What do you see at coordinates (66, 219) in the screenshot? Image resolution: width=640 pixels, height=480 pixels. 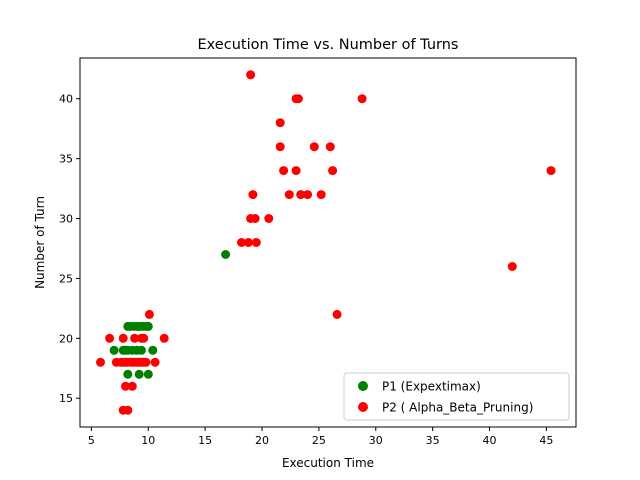 I see `y-tick-label: 30` at bounding box center [66, 219].